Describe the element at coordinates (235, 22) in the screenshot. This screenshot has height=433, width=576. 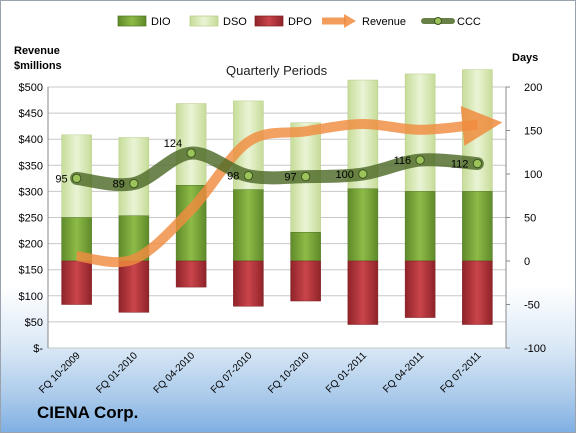
I see `legend-label-dso: DSO` at that location.